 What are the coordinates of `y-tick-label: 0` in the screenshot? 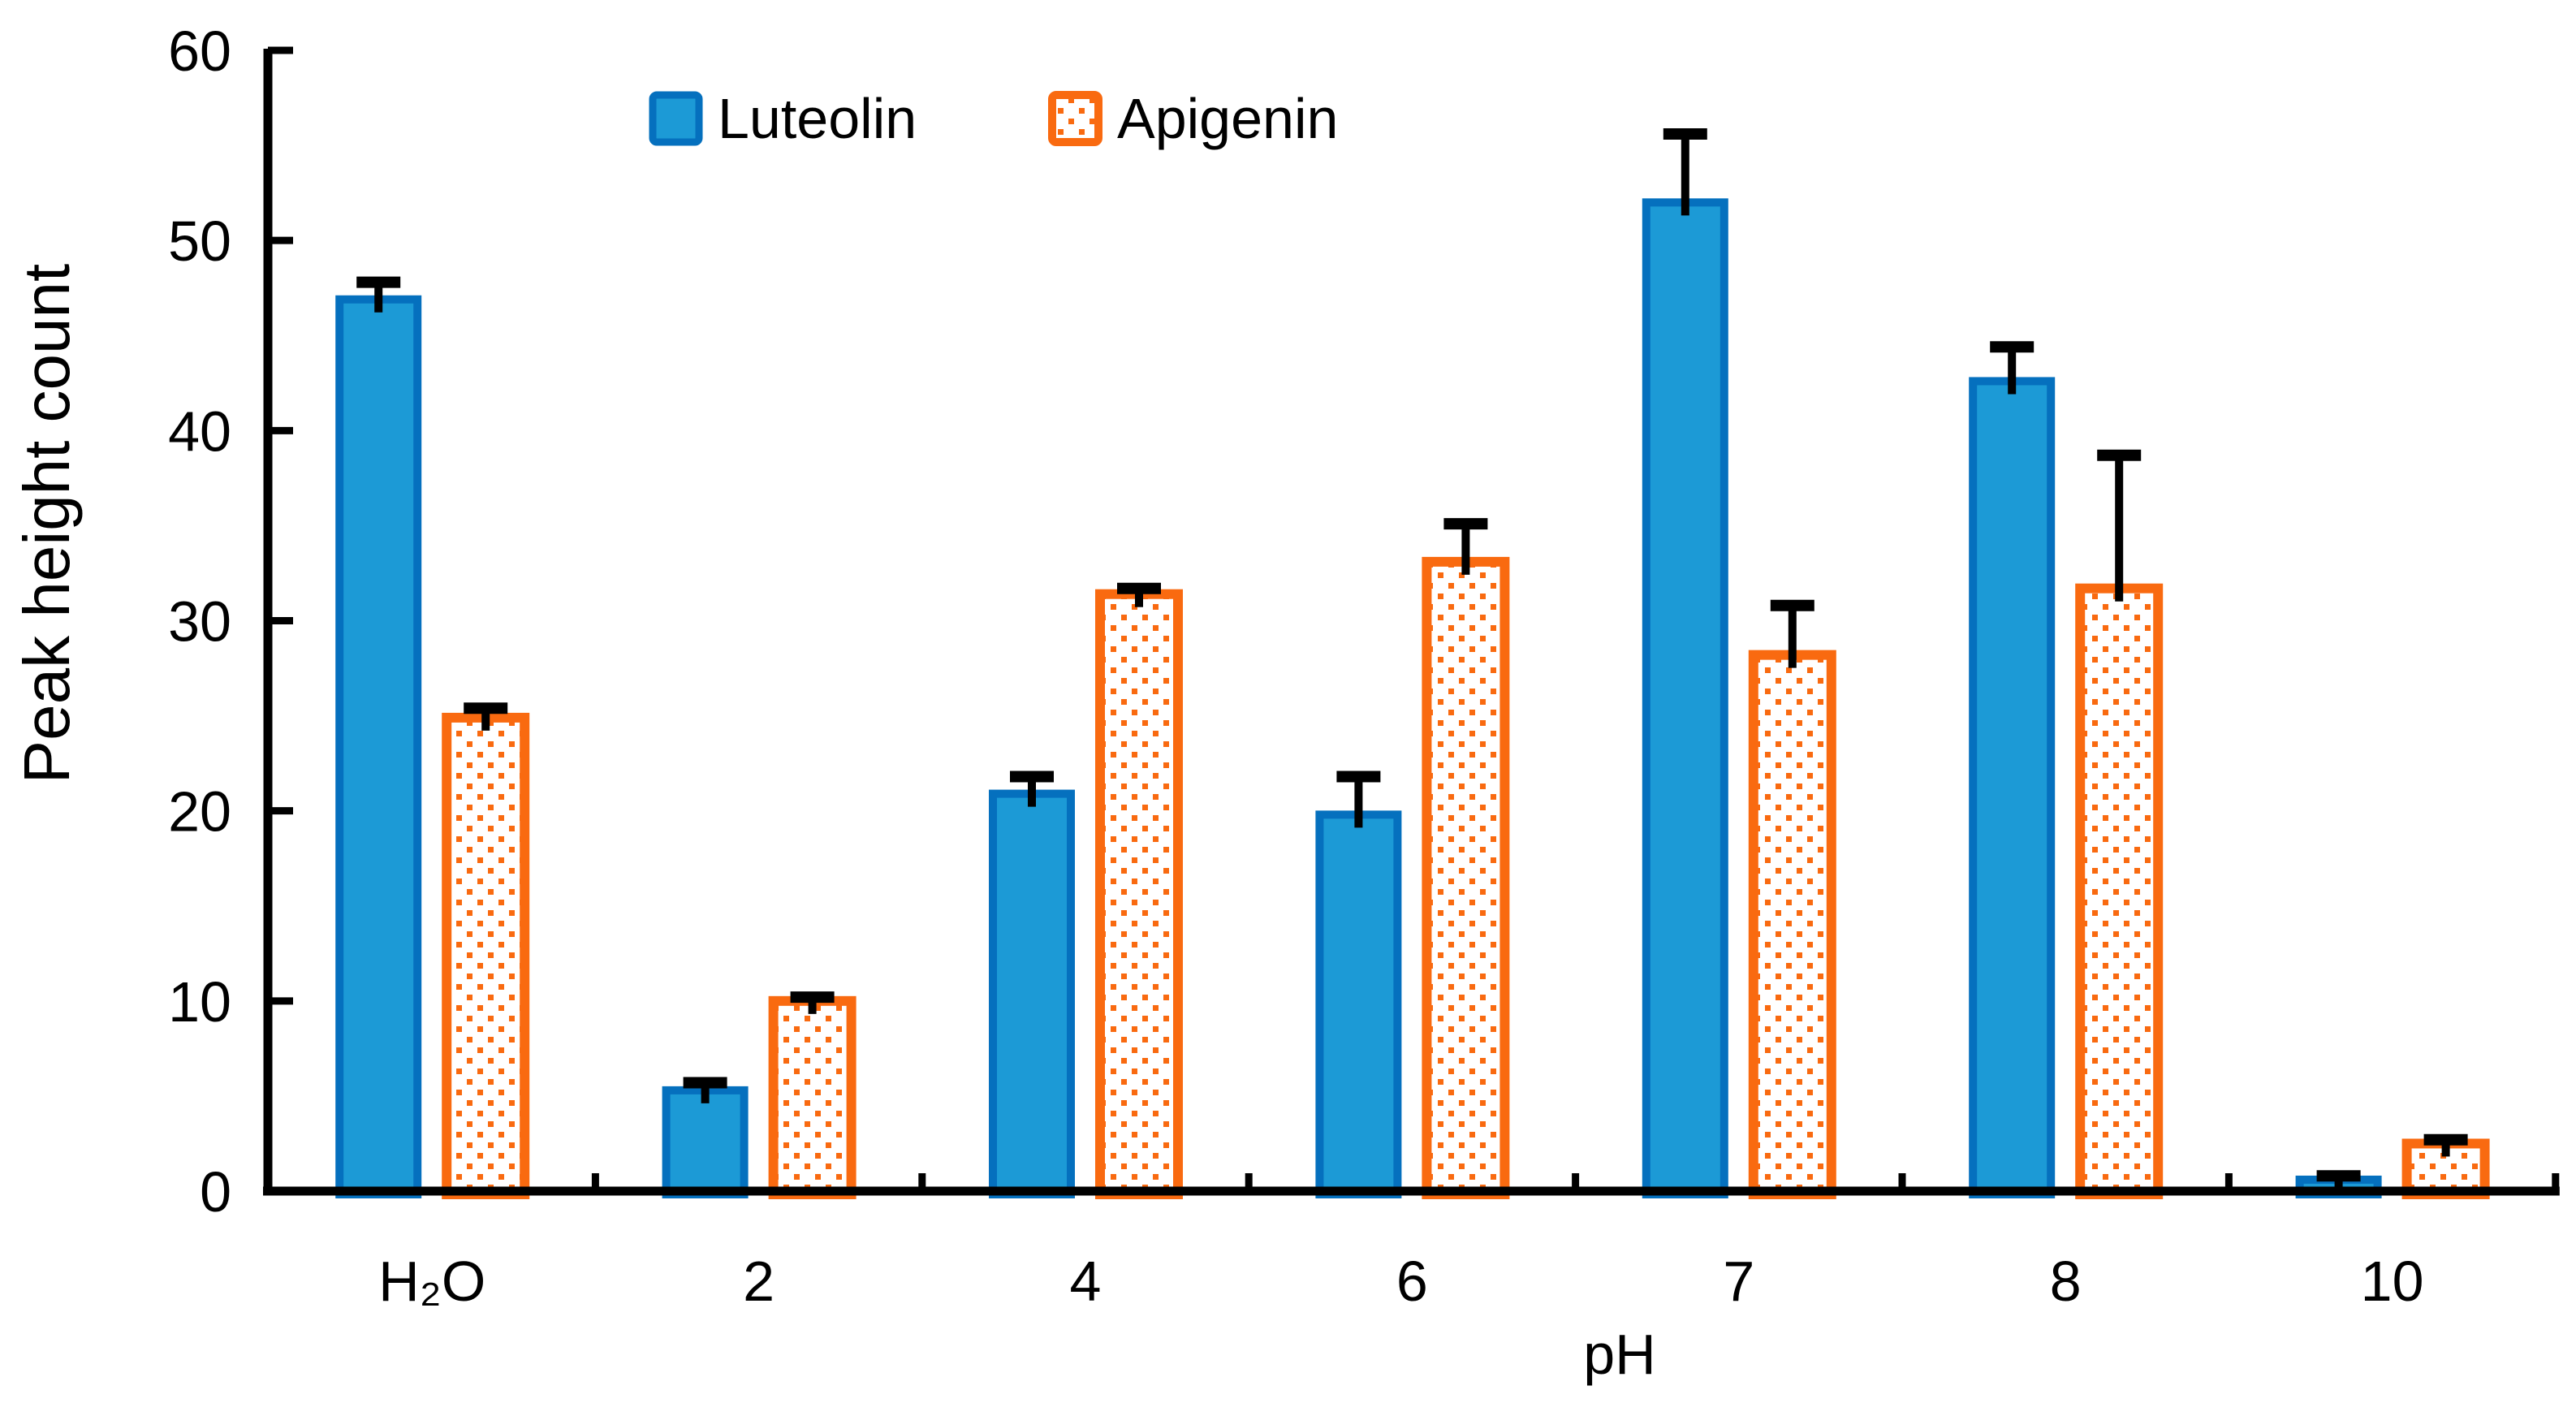 It's located at (215, 1192).